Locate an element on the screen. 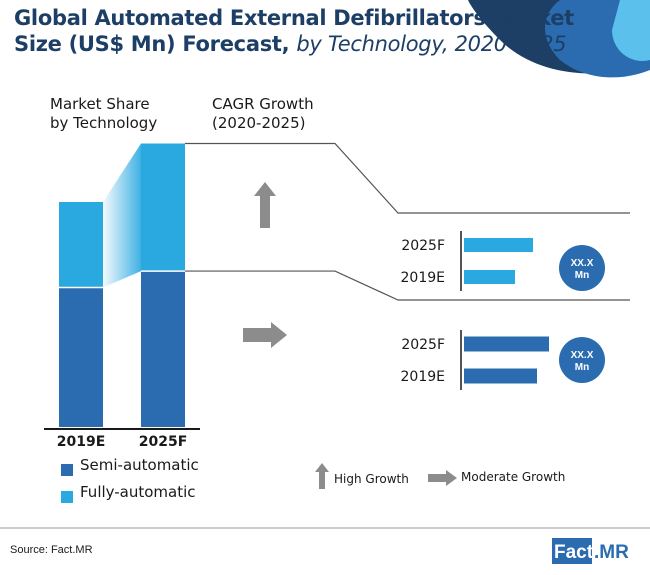  stacked-bar-fully-2019E is located at coordinates (81, 245).